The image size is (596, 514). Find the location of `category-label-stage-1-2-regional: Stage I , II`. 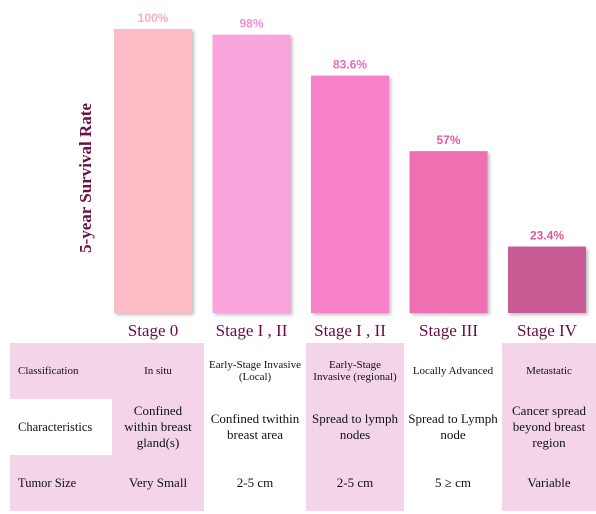

category-label-stage-1-2-regional: Stage I , II is located at coordinates (350, 330).